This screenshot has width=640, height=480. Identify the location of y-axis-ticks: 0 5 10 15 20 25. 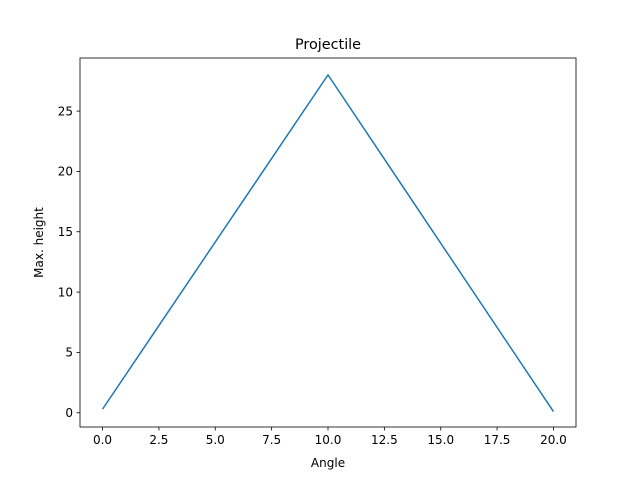
(69, 262).